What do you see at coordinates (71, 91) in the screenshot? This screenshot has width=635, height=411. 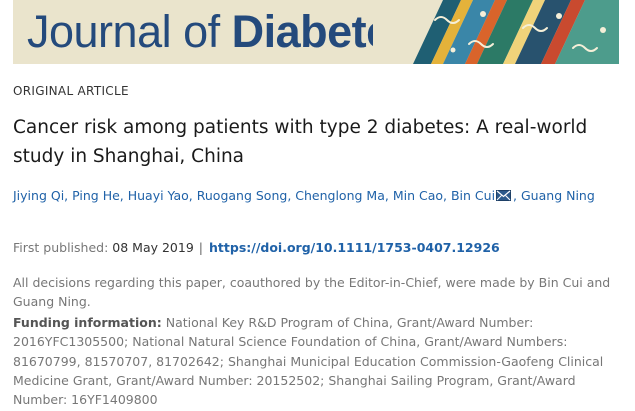 I see `article-type: ORIGINAL ARTICLE` at bounding box center [71, 91].